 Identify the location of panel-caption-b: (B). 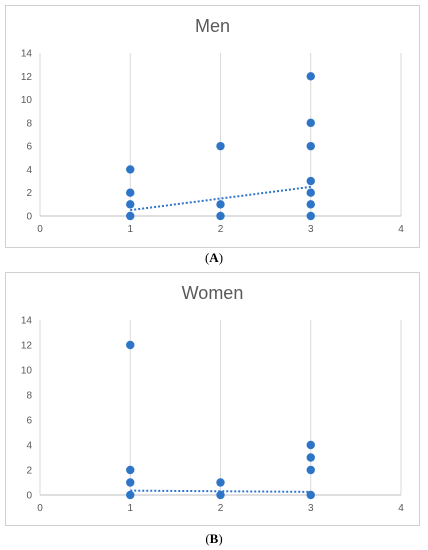
(214, 538).